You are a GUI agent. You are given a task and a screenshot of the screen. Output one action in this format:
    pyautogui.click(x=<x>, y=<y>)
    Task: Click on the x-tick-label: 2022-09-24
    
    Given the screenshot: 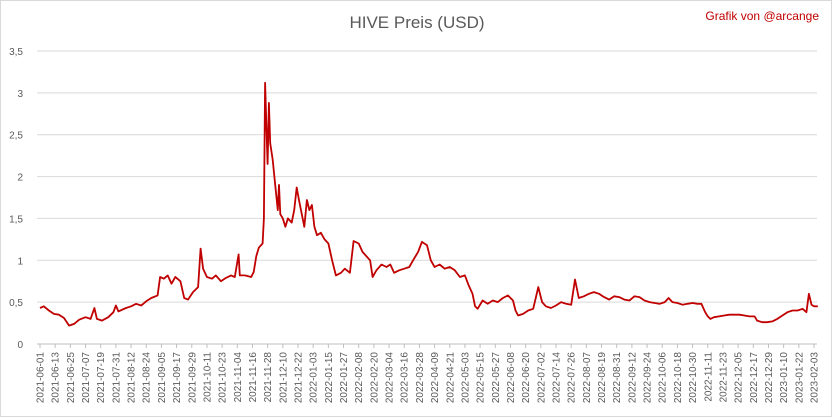 What is the action you would take?
    pyautogui.click(x=648, y=378)
    